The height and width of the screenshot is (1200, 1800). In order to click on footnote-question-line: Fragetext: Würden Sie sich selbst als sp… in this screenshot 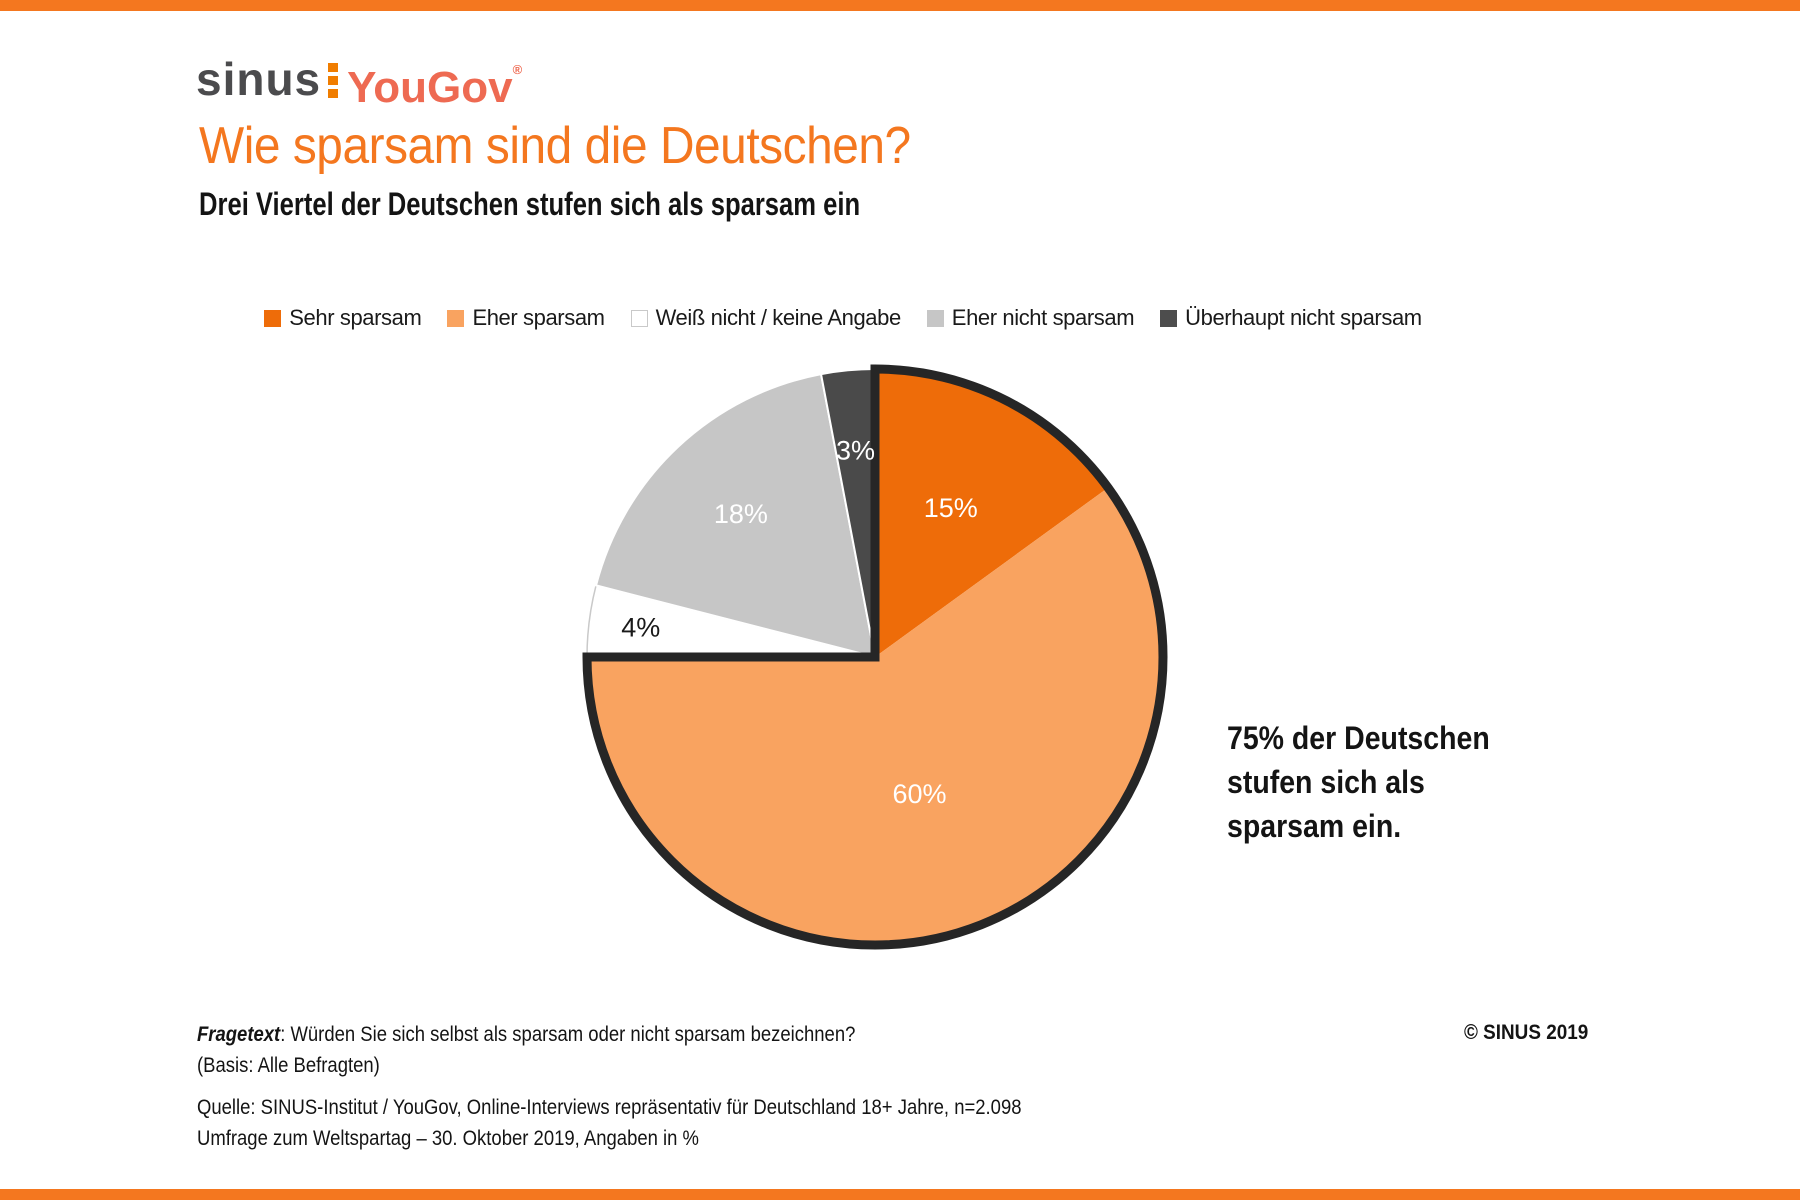, I will do `click(526, 1034)`.